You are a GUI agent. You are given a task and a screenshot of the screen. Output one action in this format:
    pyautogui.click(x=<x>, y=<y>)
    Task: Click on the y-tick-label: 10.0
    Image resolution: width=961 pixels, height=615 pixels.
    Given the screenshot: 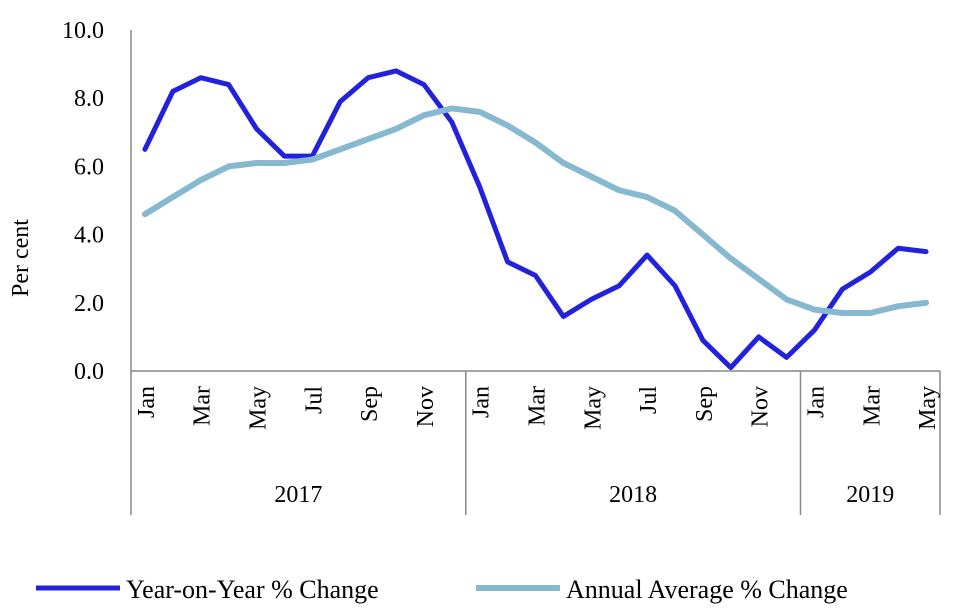 What is the action you would take?
    pyautogui.click(x=83, y=31)
    